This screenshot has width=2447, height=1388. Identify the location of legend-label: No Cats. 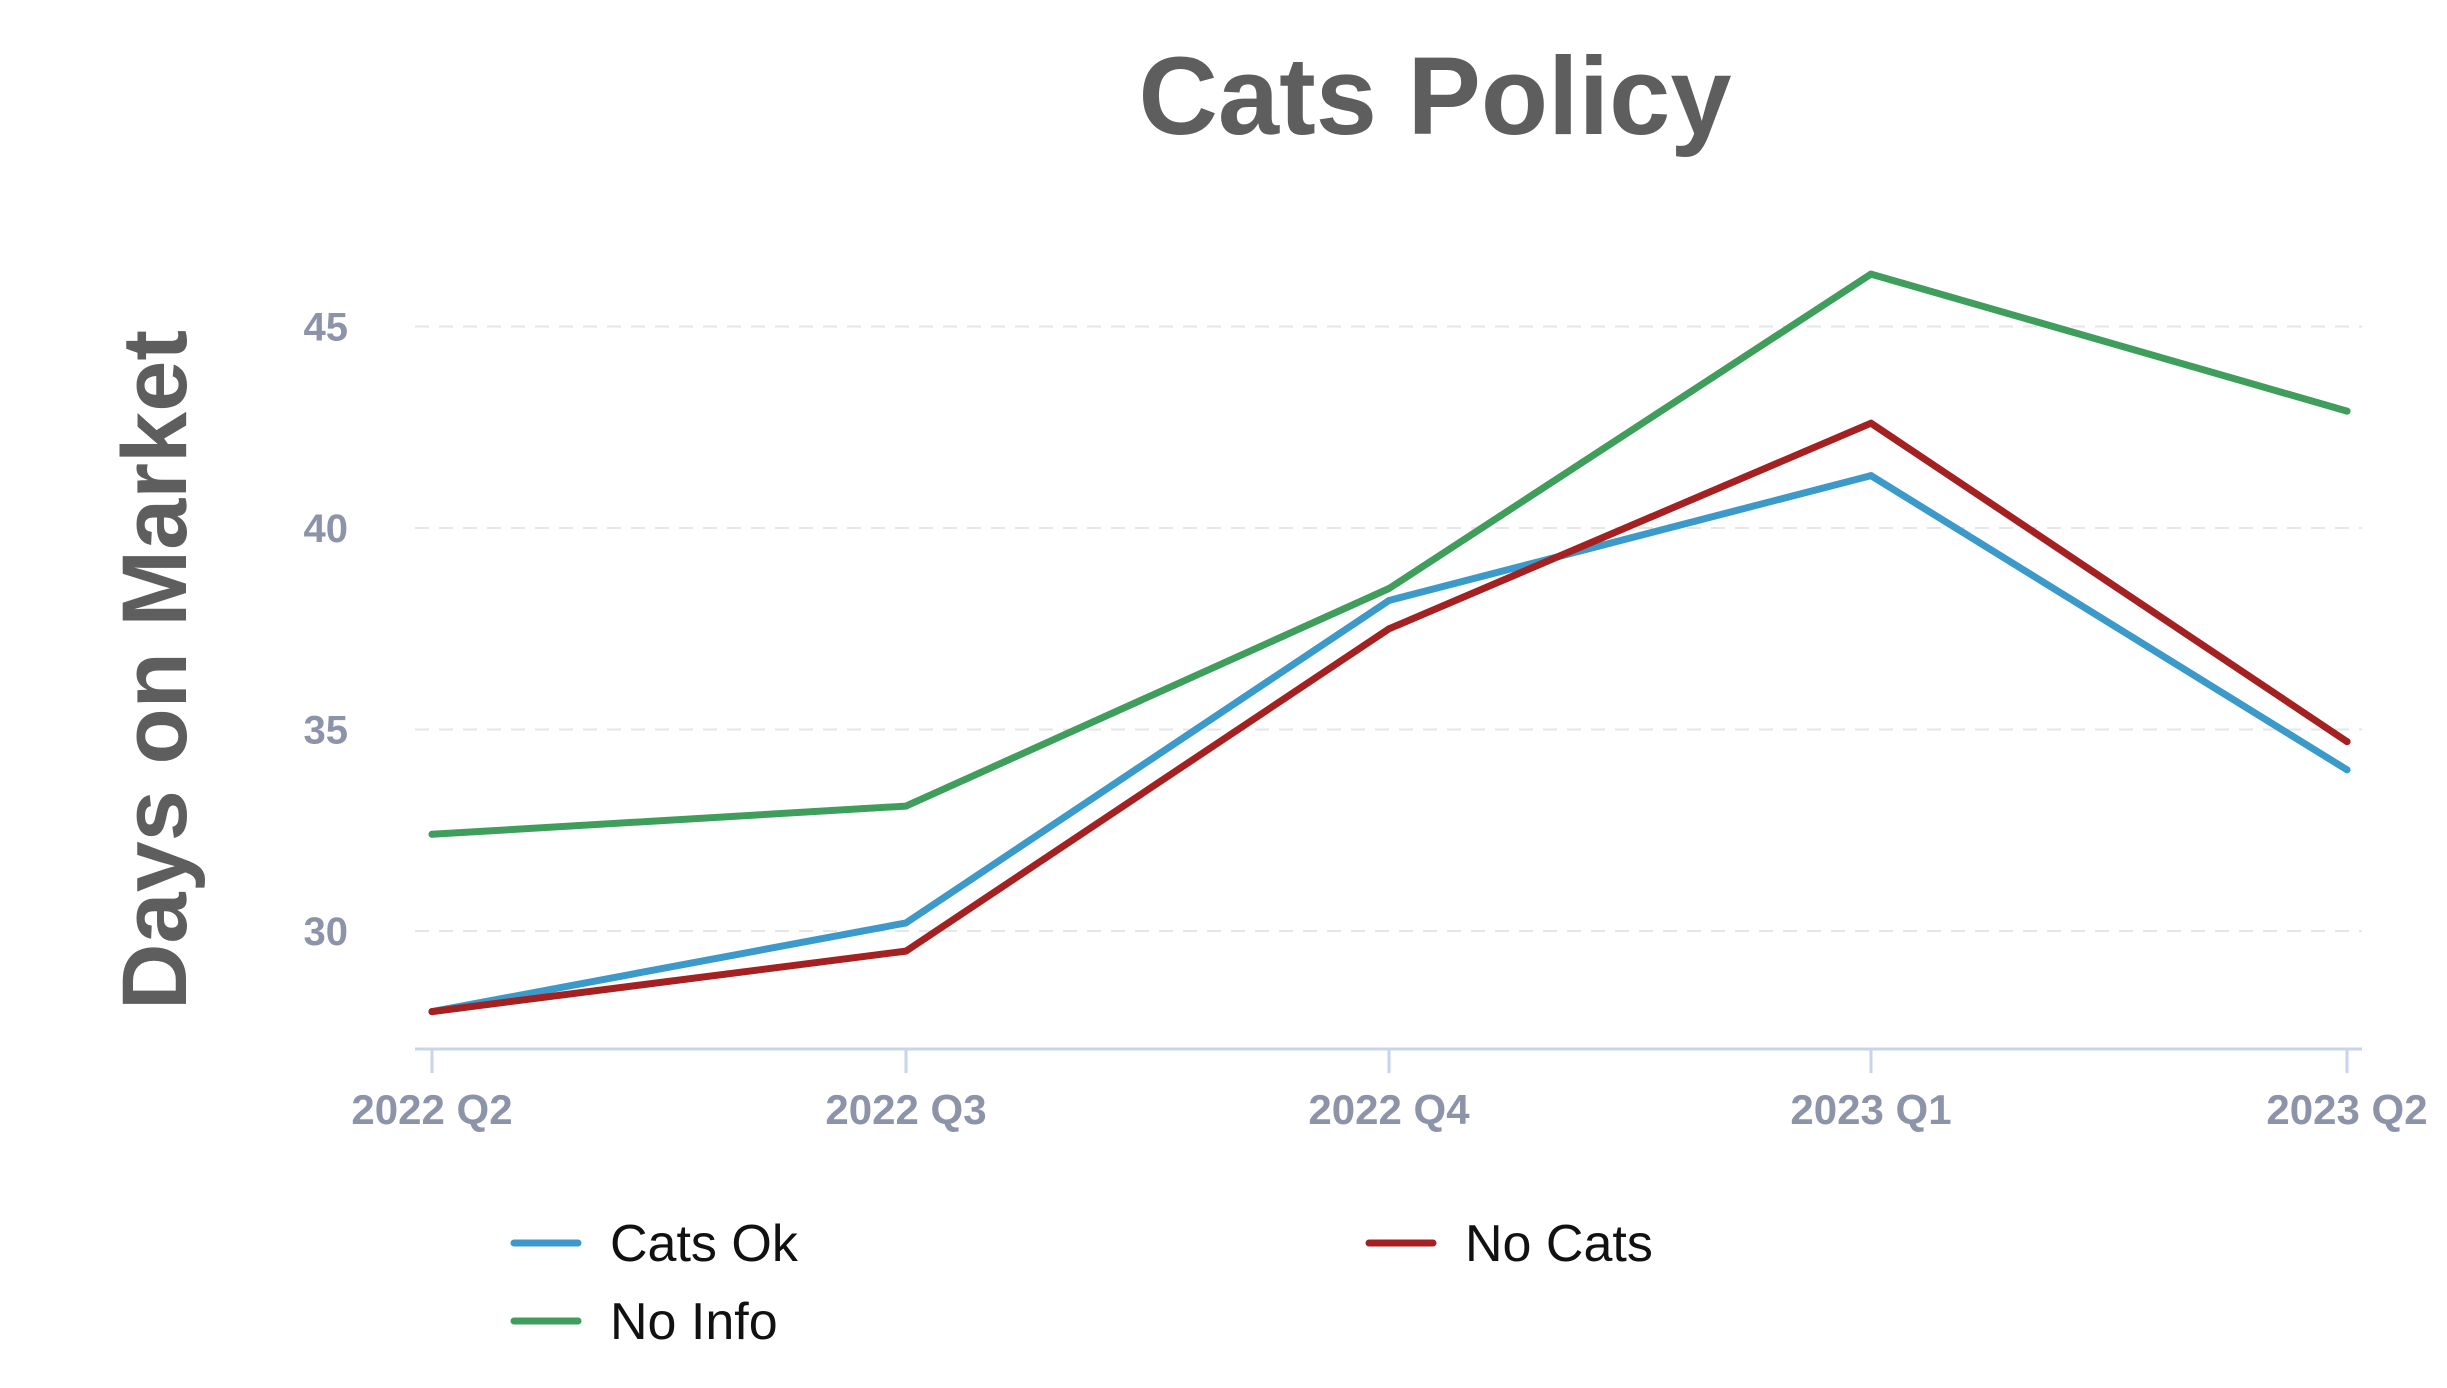
(1559, 1244).